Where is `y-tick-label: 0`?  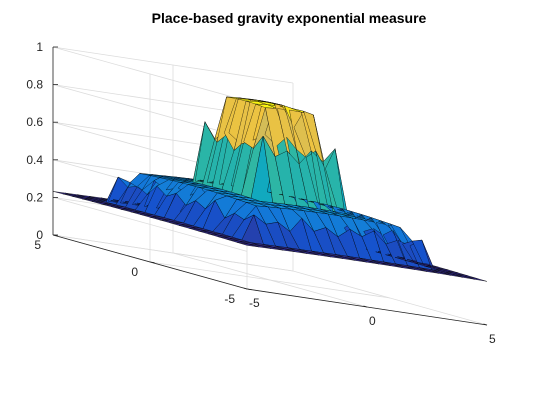 y-tick-label: 0 is located at coordinates (134, 272).